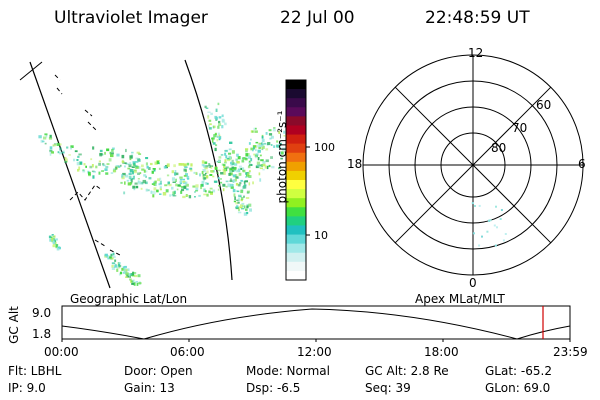  What do you see at coordinates (314, 352) in the screenshot?
I see `timeline-xtick-1200: 12:00` at bounding box center [314, 352].